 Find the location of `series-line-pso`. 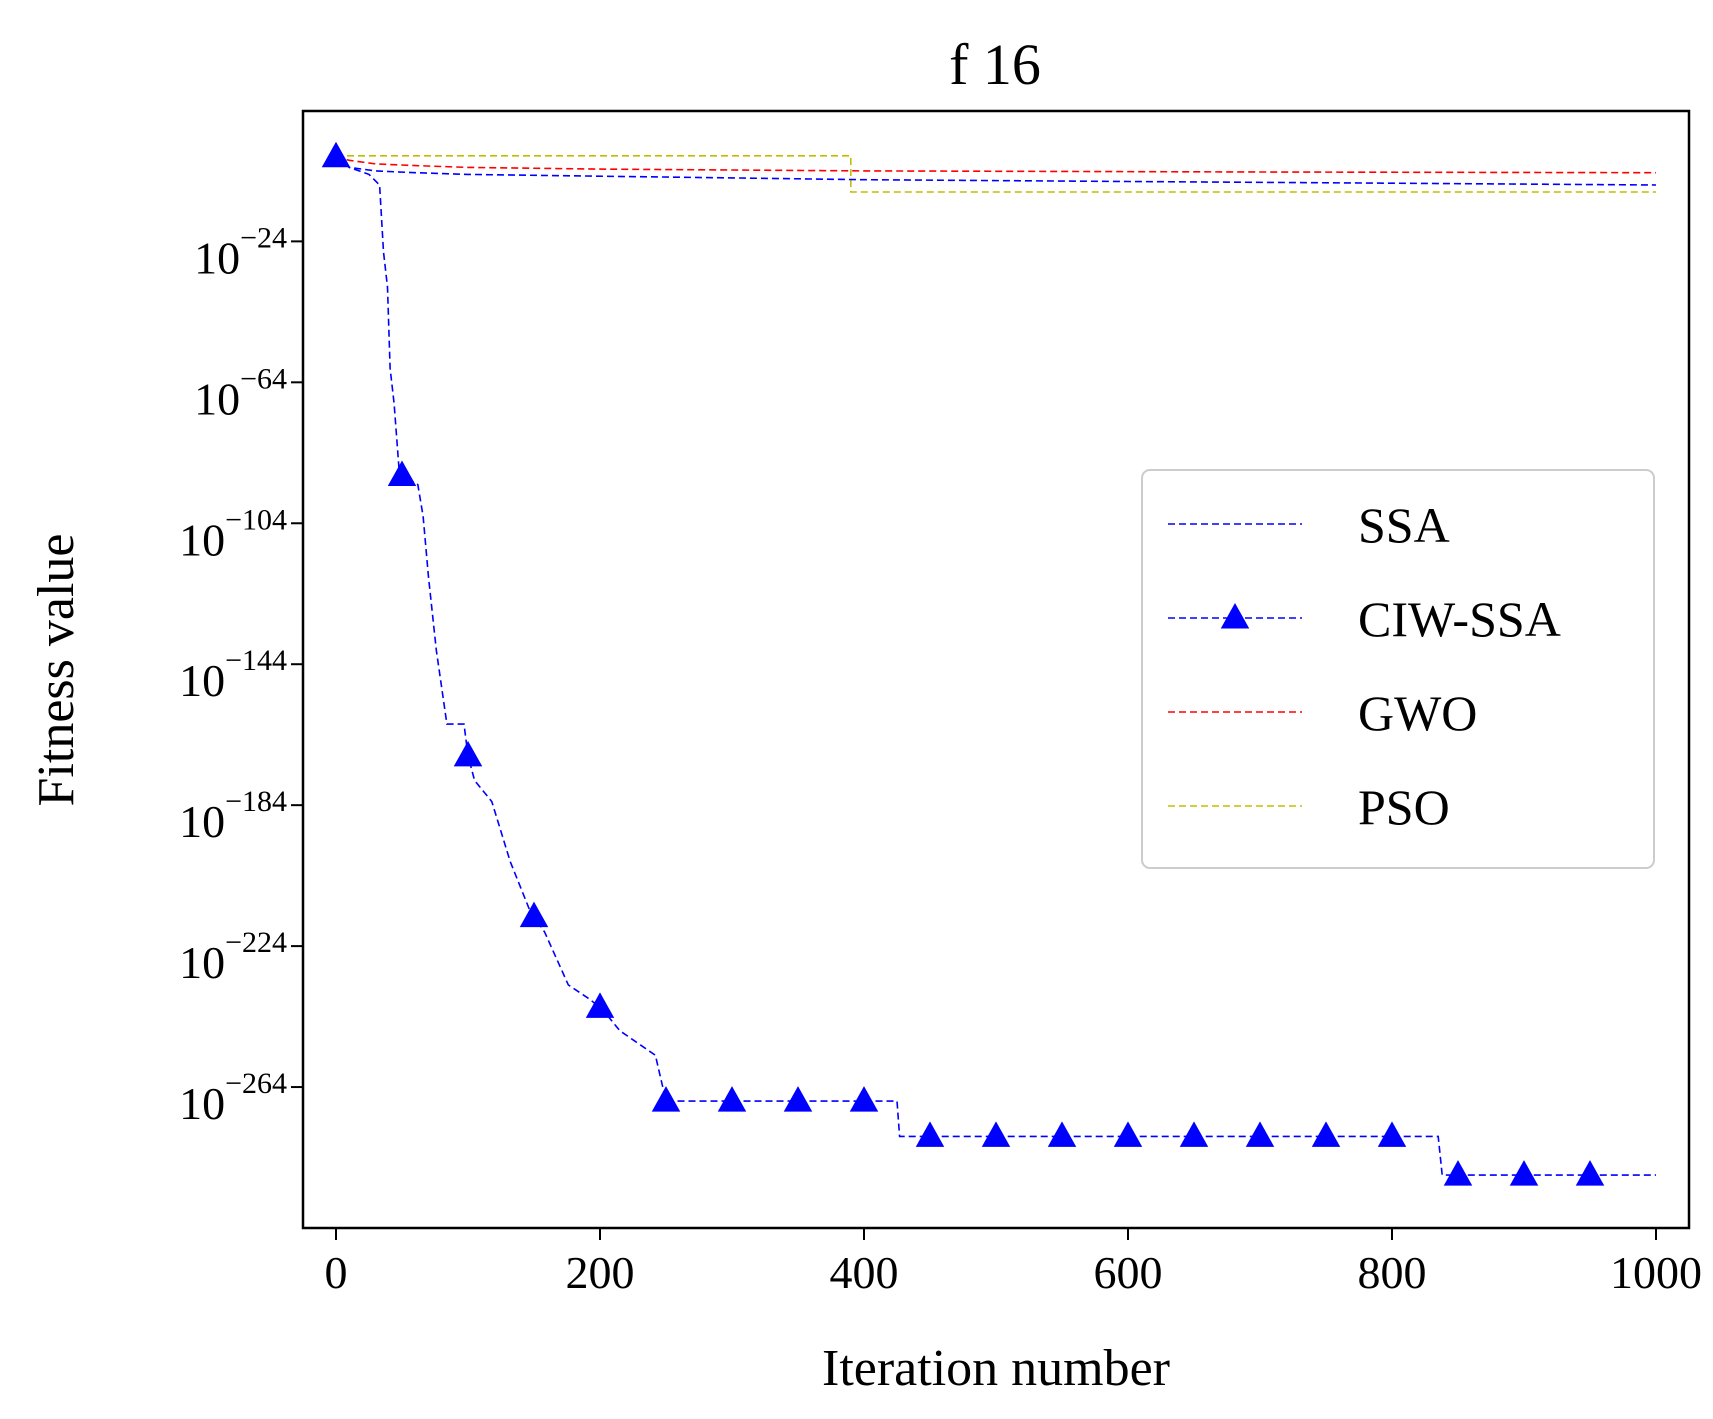

series-line-pso is located at coordinates (996, 174).